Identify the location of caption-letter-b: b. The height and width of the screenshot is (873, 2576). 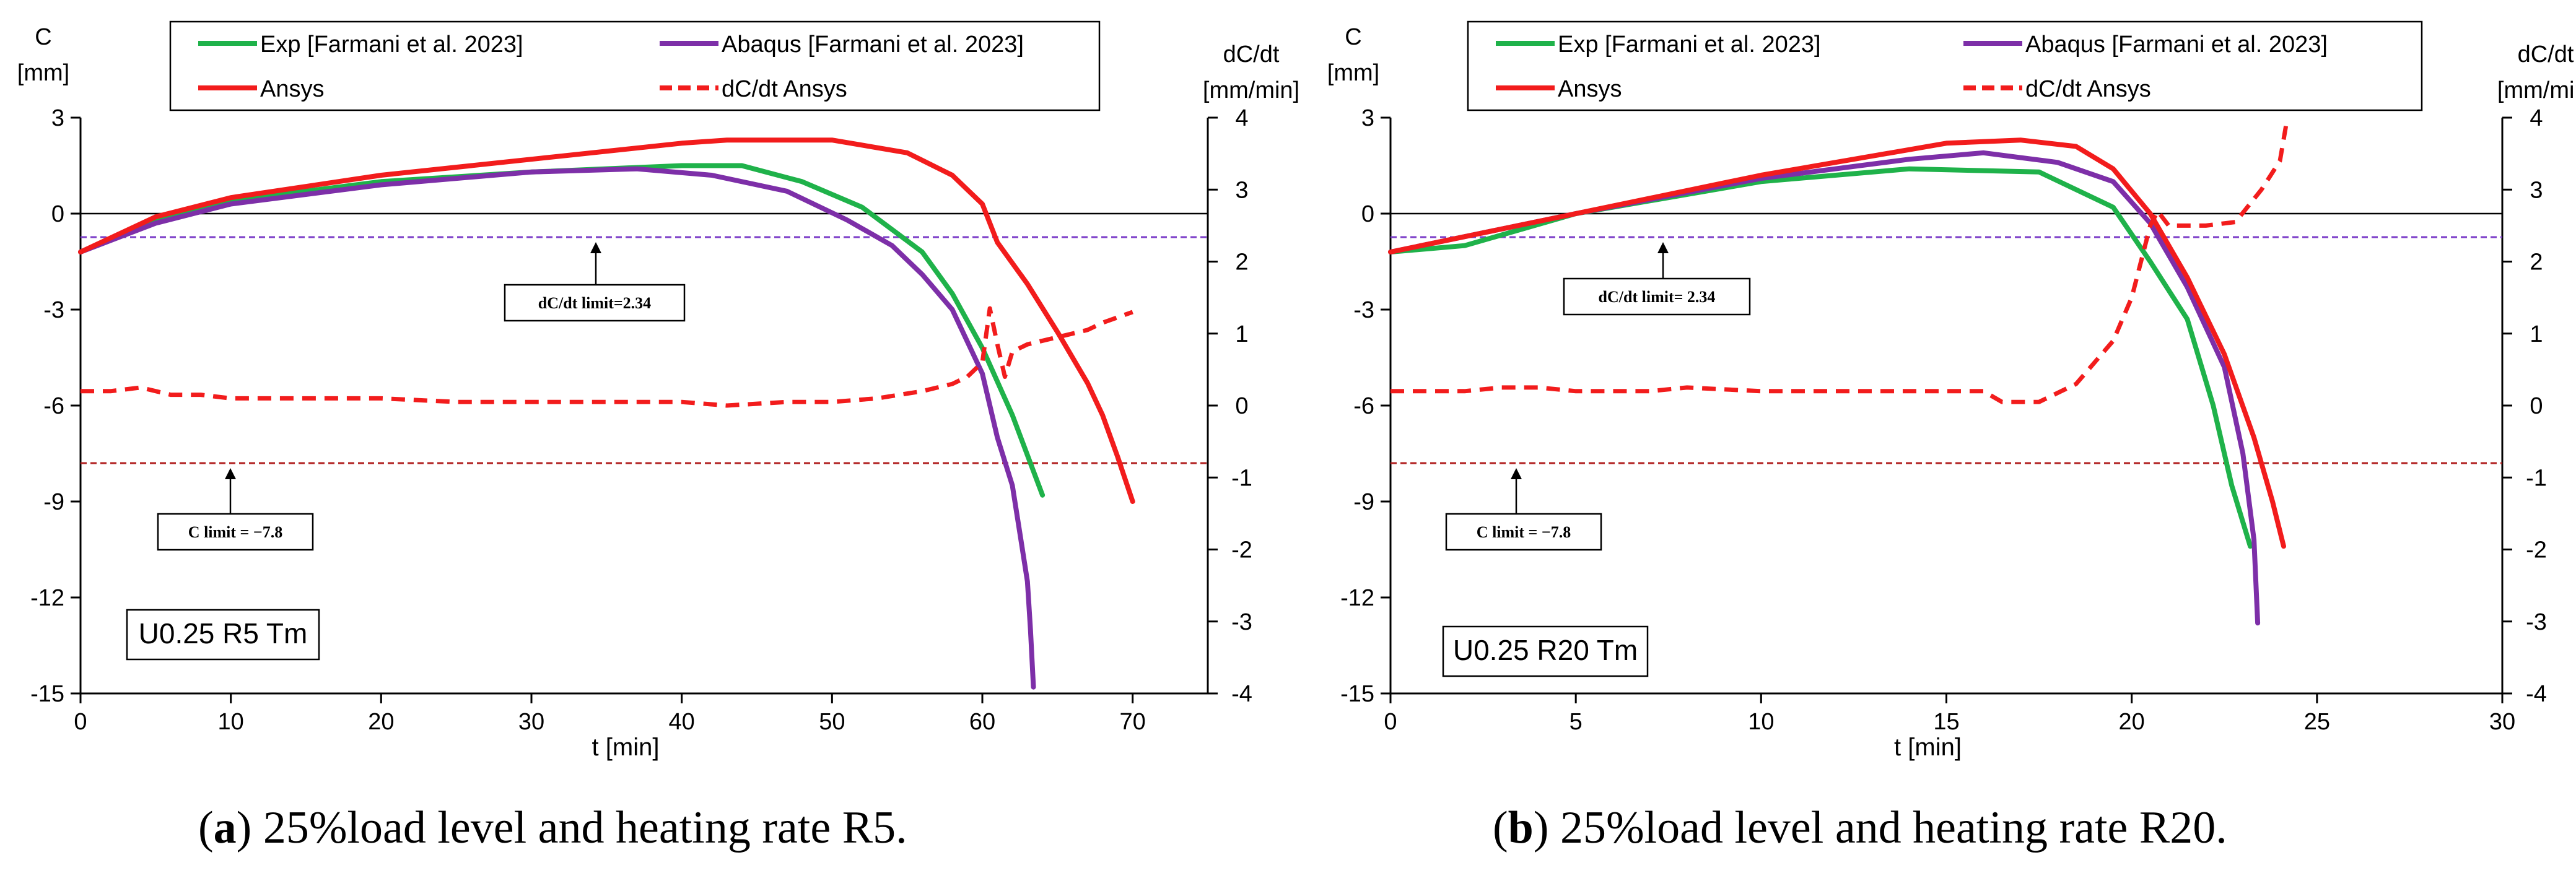
(1521, 827).